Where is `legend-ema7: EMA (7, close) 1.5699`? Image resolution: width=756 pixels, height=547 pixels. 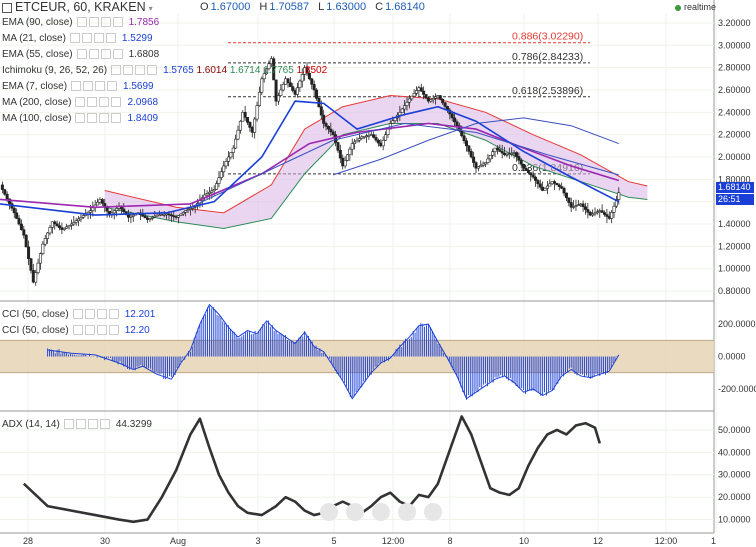
legend-ema7: EMA (7, close) 1.5699 is located at coordinates (78, 86).